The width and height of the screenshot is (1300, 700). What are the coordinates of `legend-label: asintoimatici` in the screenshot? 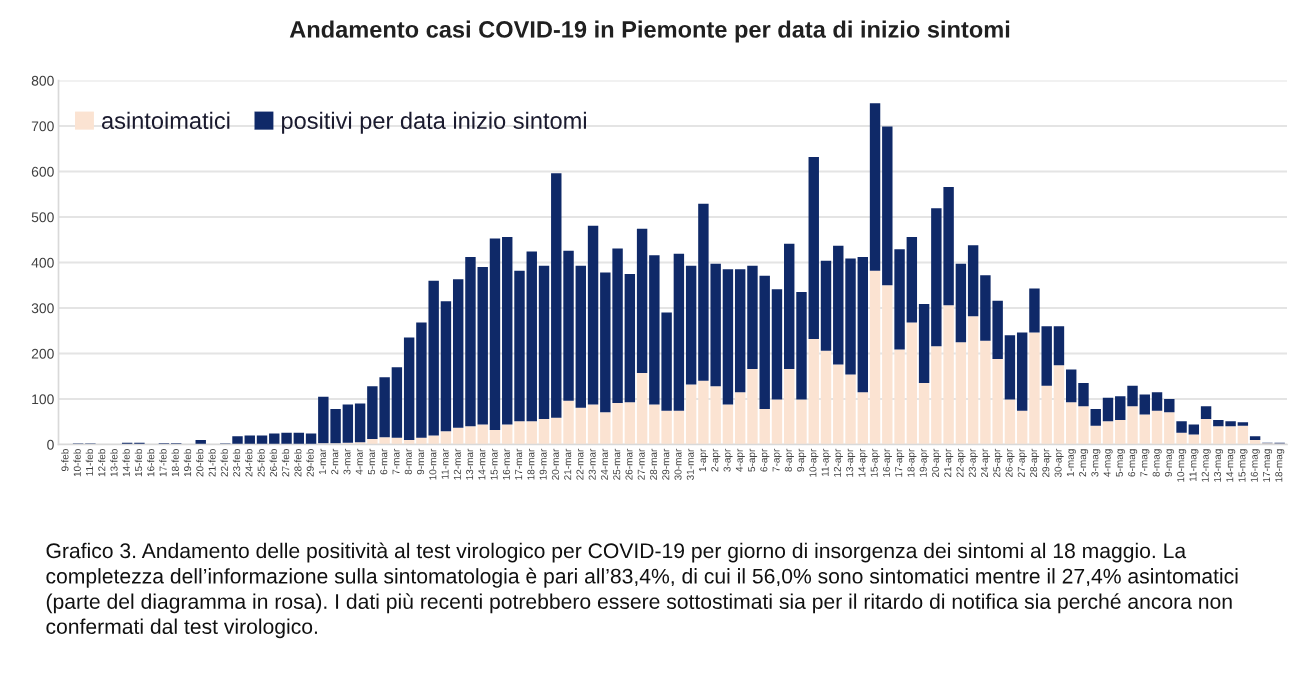 It's located at (166, 120).